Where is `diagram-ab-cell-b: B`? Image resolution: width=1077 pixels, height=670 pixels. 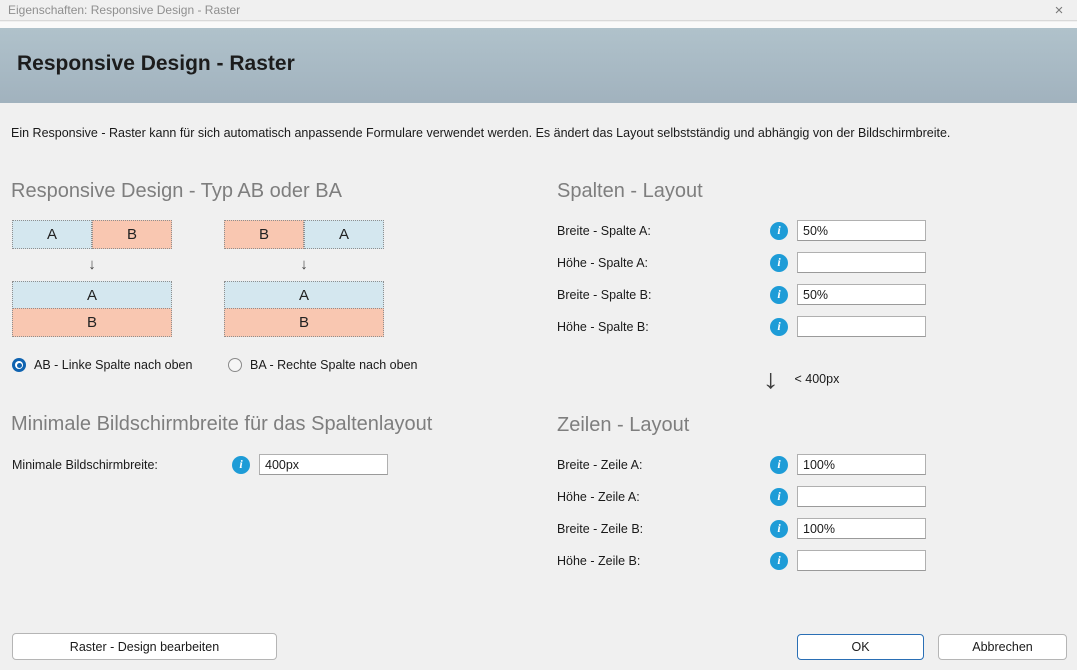 diagram-ab-cell-b: B is located at coordinates (132, 234).